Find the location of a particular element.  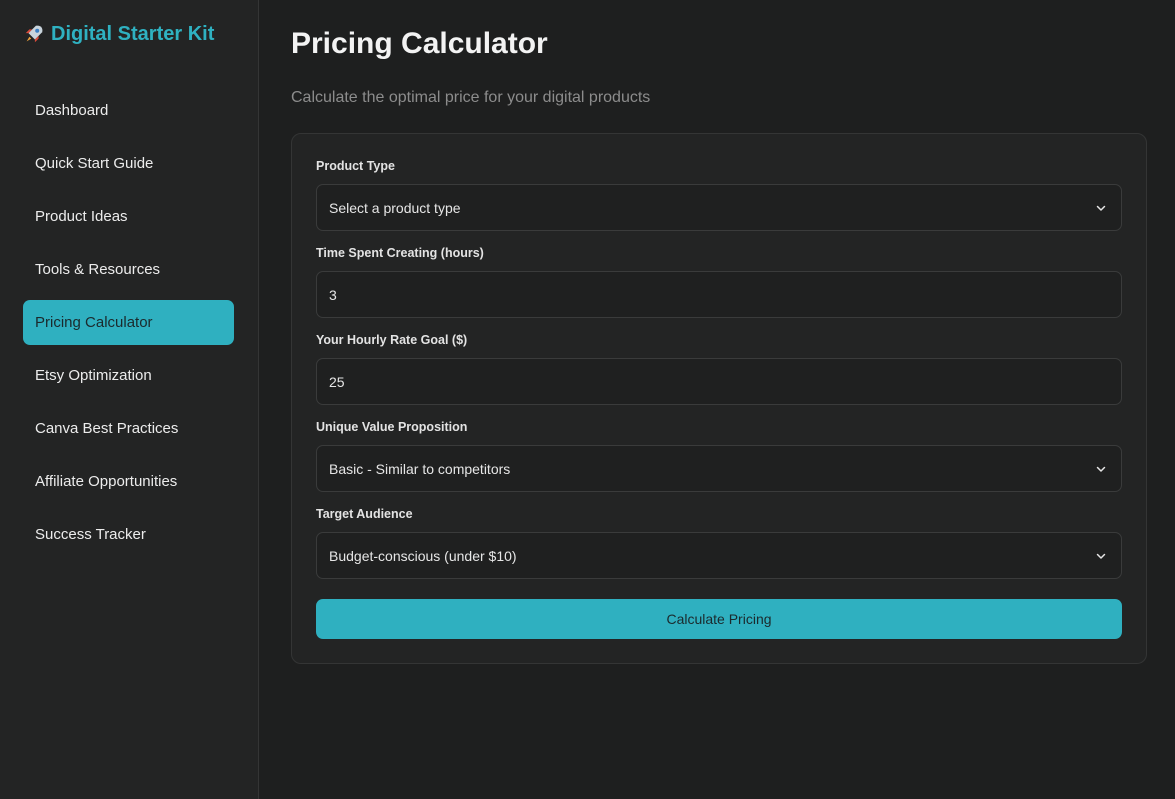

rocket-icon is located at coordinates (34, 34).